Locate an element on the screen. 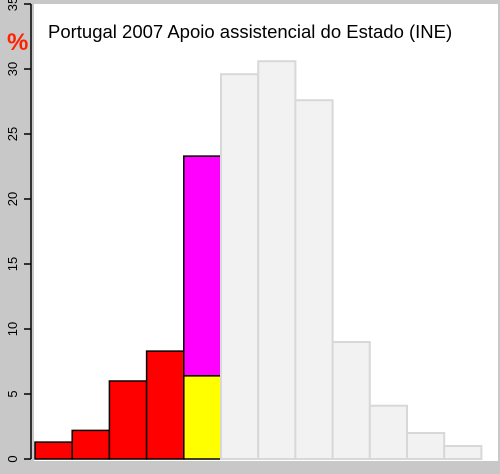 The width and height of the screenshot is (500, 474). y-tick-label-0: 0 is located at coordinates (12, 458).